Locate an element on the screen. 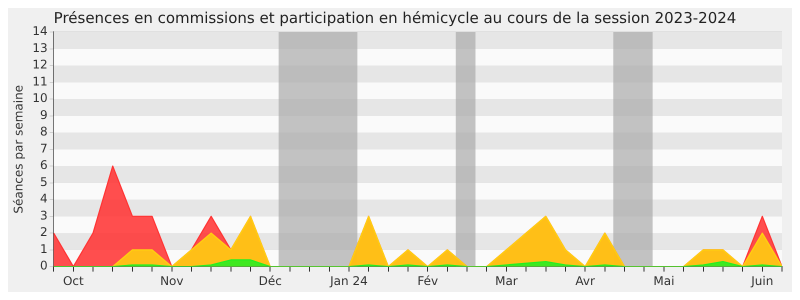 The height and width of the screenshot is (300, 800). y-tick-label: 10 is located at coordinates (40, 98).